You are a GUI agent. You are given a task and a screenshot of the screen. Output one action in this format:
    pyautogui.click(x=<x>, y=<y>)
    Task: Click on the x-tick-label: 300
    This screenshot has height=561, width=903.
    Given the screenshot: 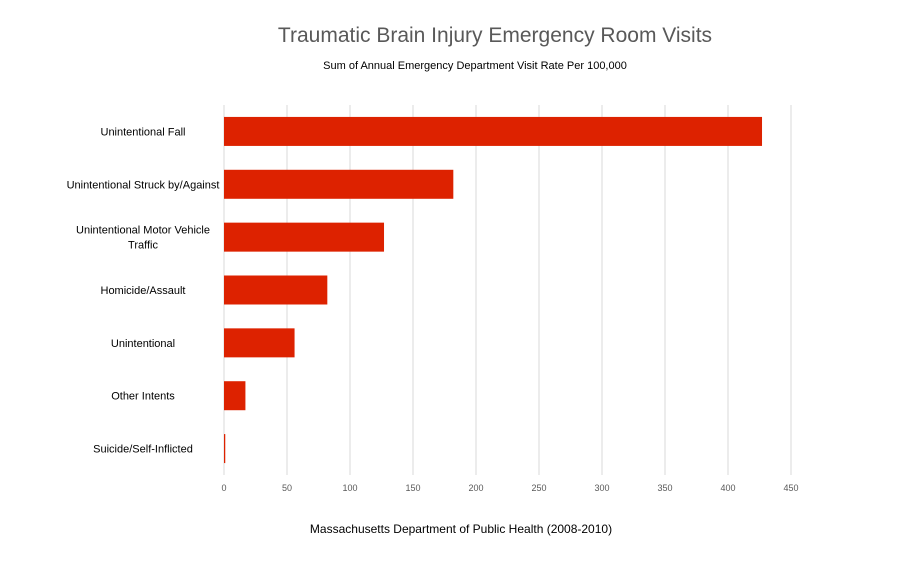 What is the action you would take?
    pyautogui.click(x=601, y=488)
    